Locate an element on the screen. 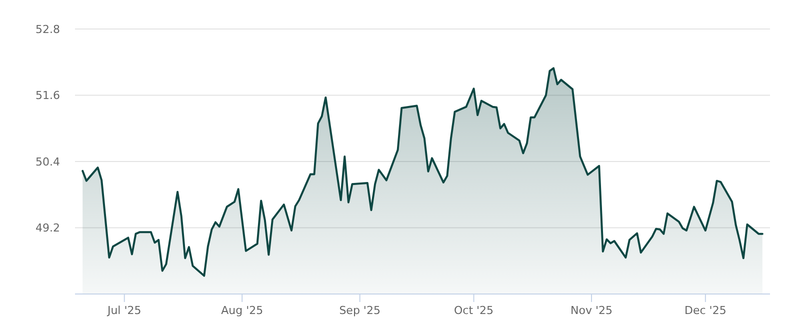 This screenshot has height=324, width=800. x-tick-label: Jul '25 is located at coordinates (124, 310).